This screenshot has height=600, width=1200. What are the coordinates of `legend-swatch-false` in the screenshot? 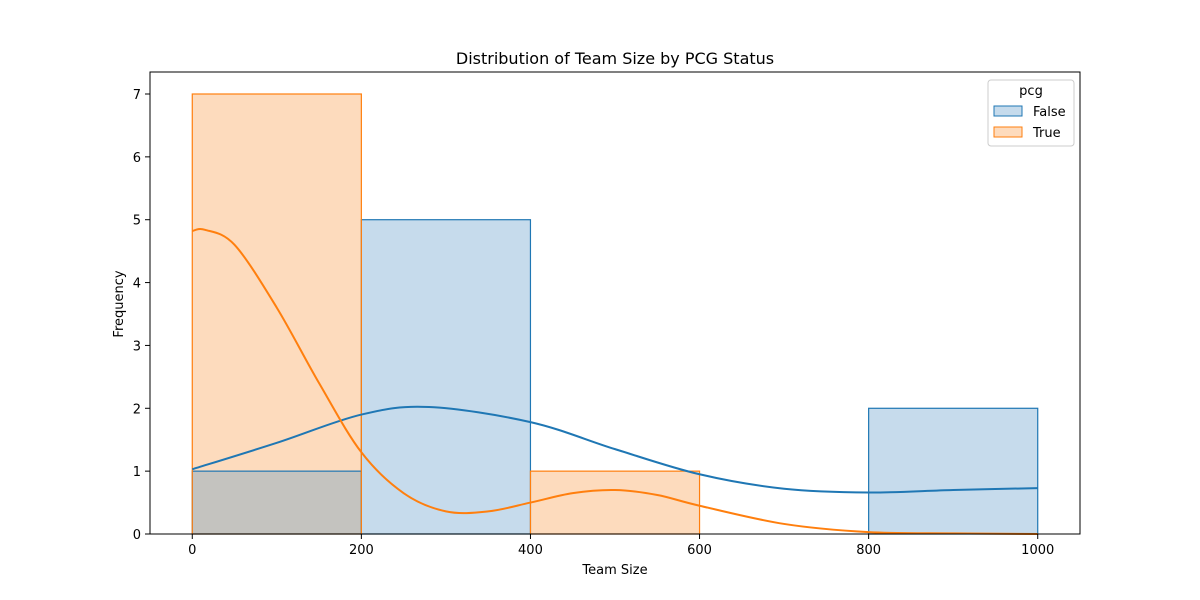 It's located at (1008, 111).